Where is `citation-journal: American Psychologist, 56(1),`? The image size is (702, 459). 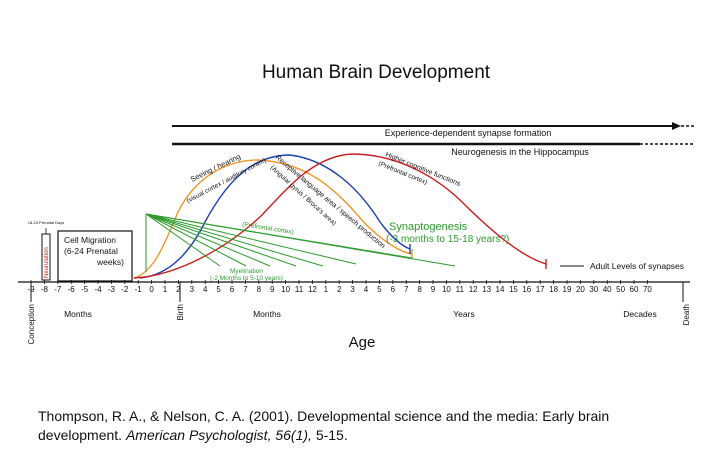
citation-journal: American Psychologist, 56(1), is located at coordinates (218, 435).